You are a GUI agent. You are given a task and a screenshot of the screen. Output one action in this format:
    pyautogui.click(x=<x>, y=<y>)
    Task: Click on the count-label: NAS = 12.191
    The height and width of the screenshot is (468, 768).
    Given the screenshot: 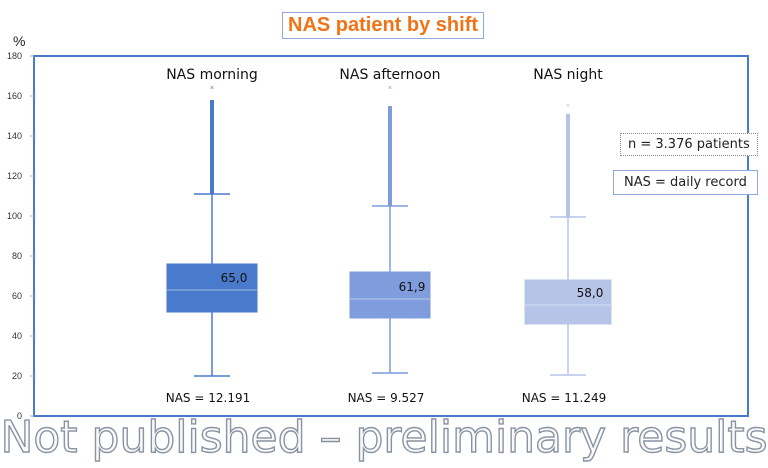 What is the action you would take?
    pyautogui.click(x=208, y=398)
    